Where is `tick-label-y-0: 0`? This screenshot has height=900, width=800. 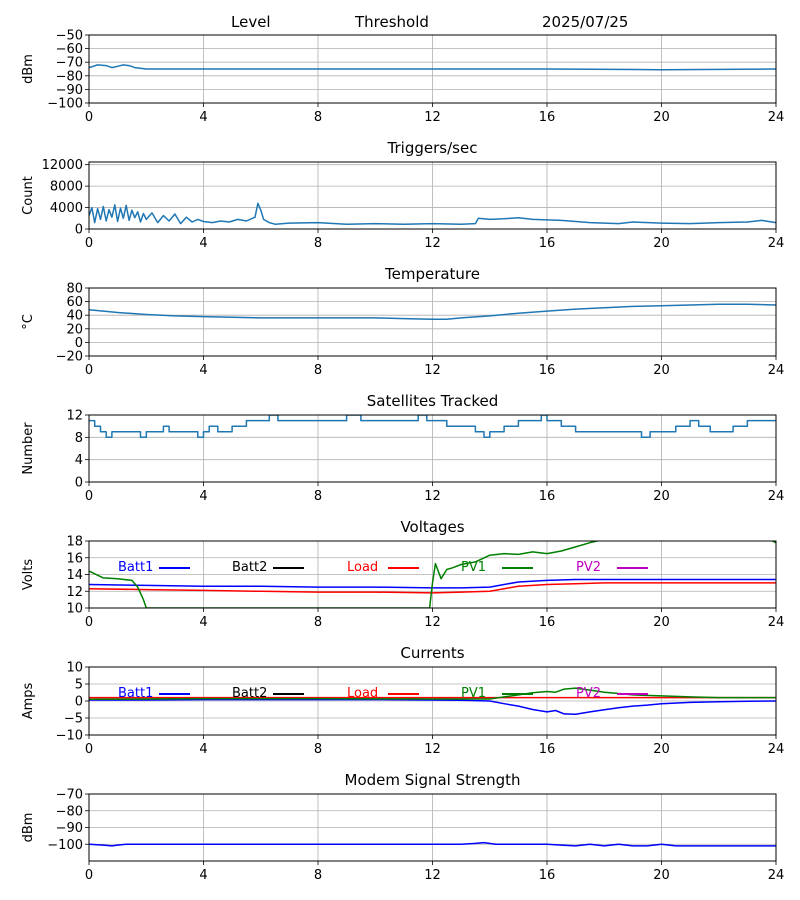
tick-label-y-0: 0 is located at coordinates (79, 230).